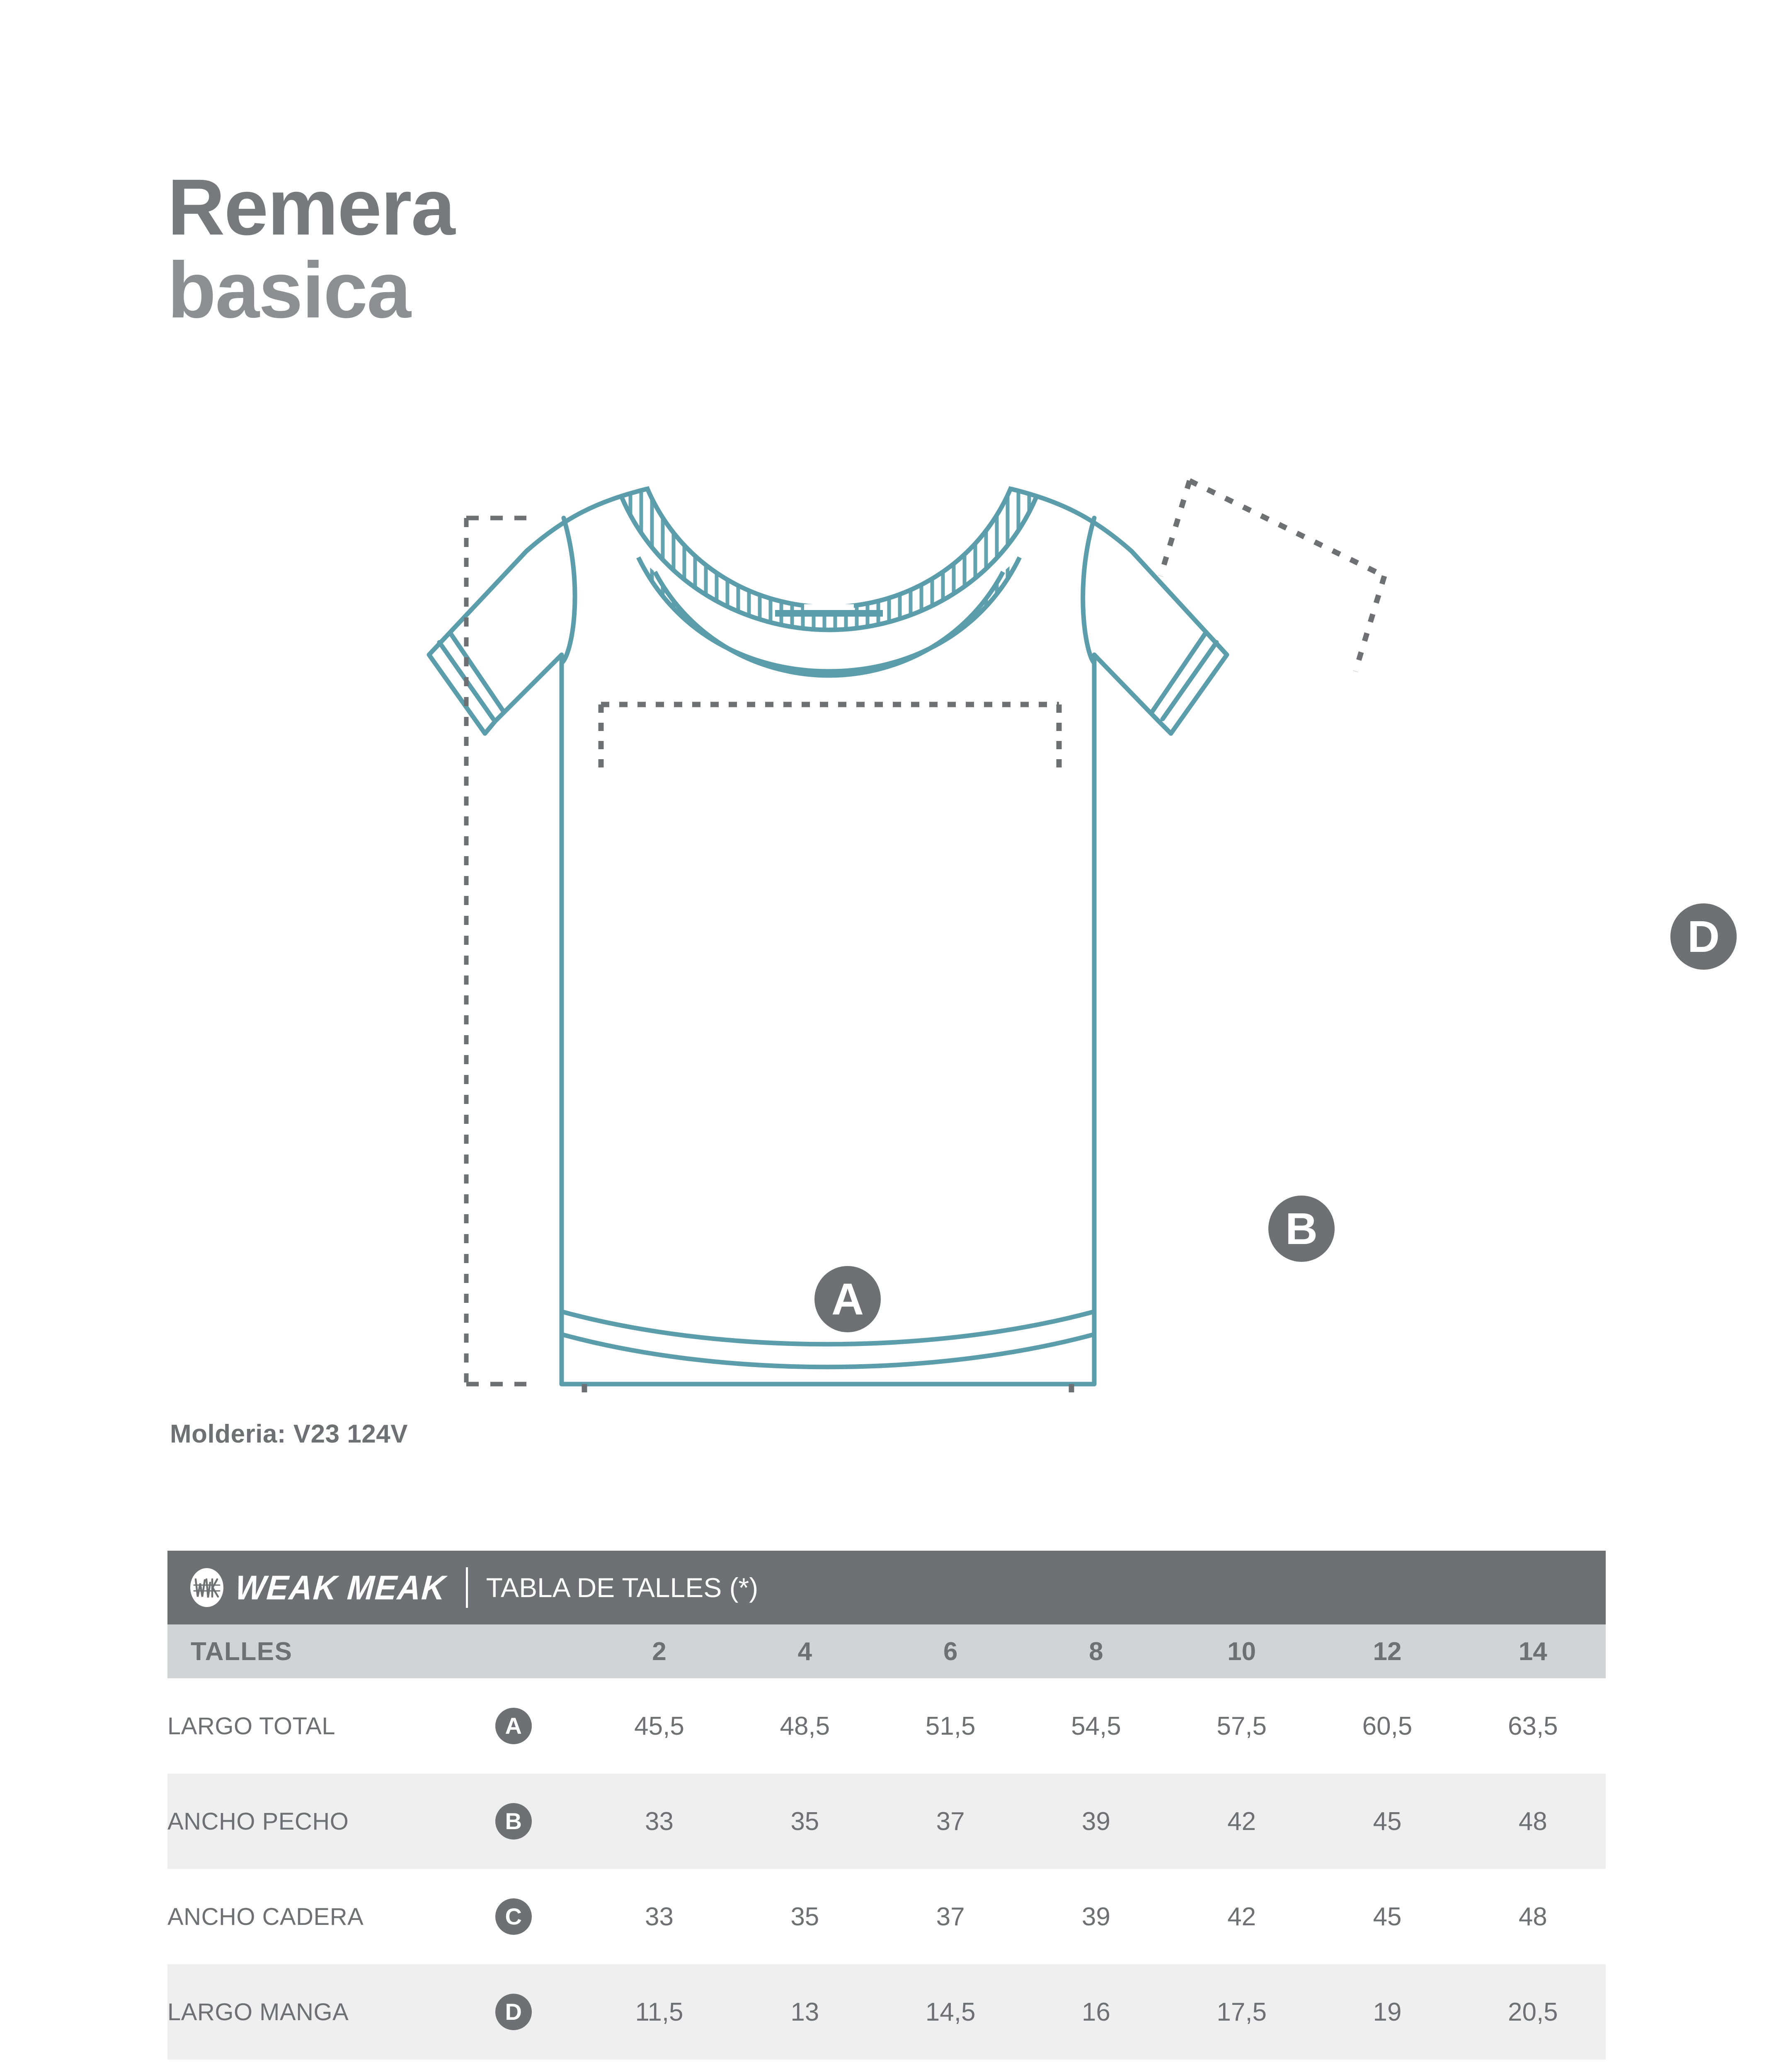  Describe the element at coordinates (540, 2012) in the screenshot. I see `measure-key: D` at that location.